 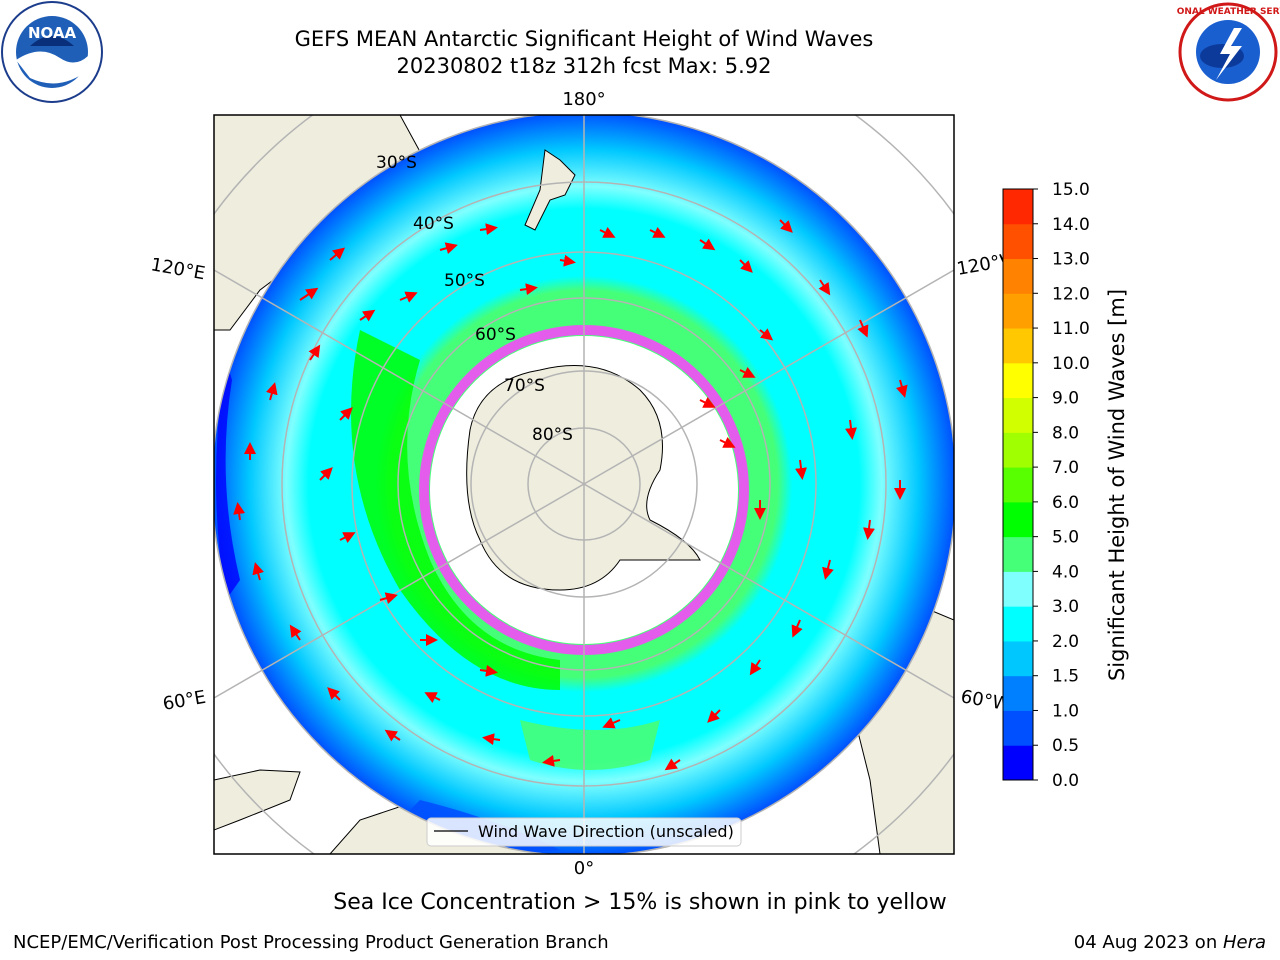 I want to click on colorbar-tick-label: 0.5, so click(x=1065, y=746).